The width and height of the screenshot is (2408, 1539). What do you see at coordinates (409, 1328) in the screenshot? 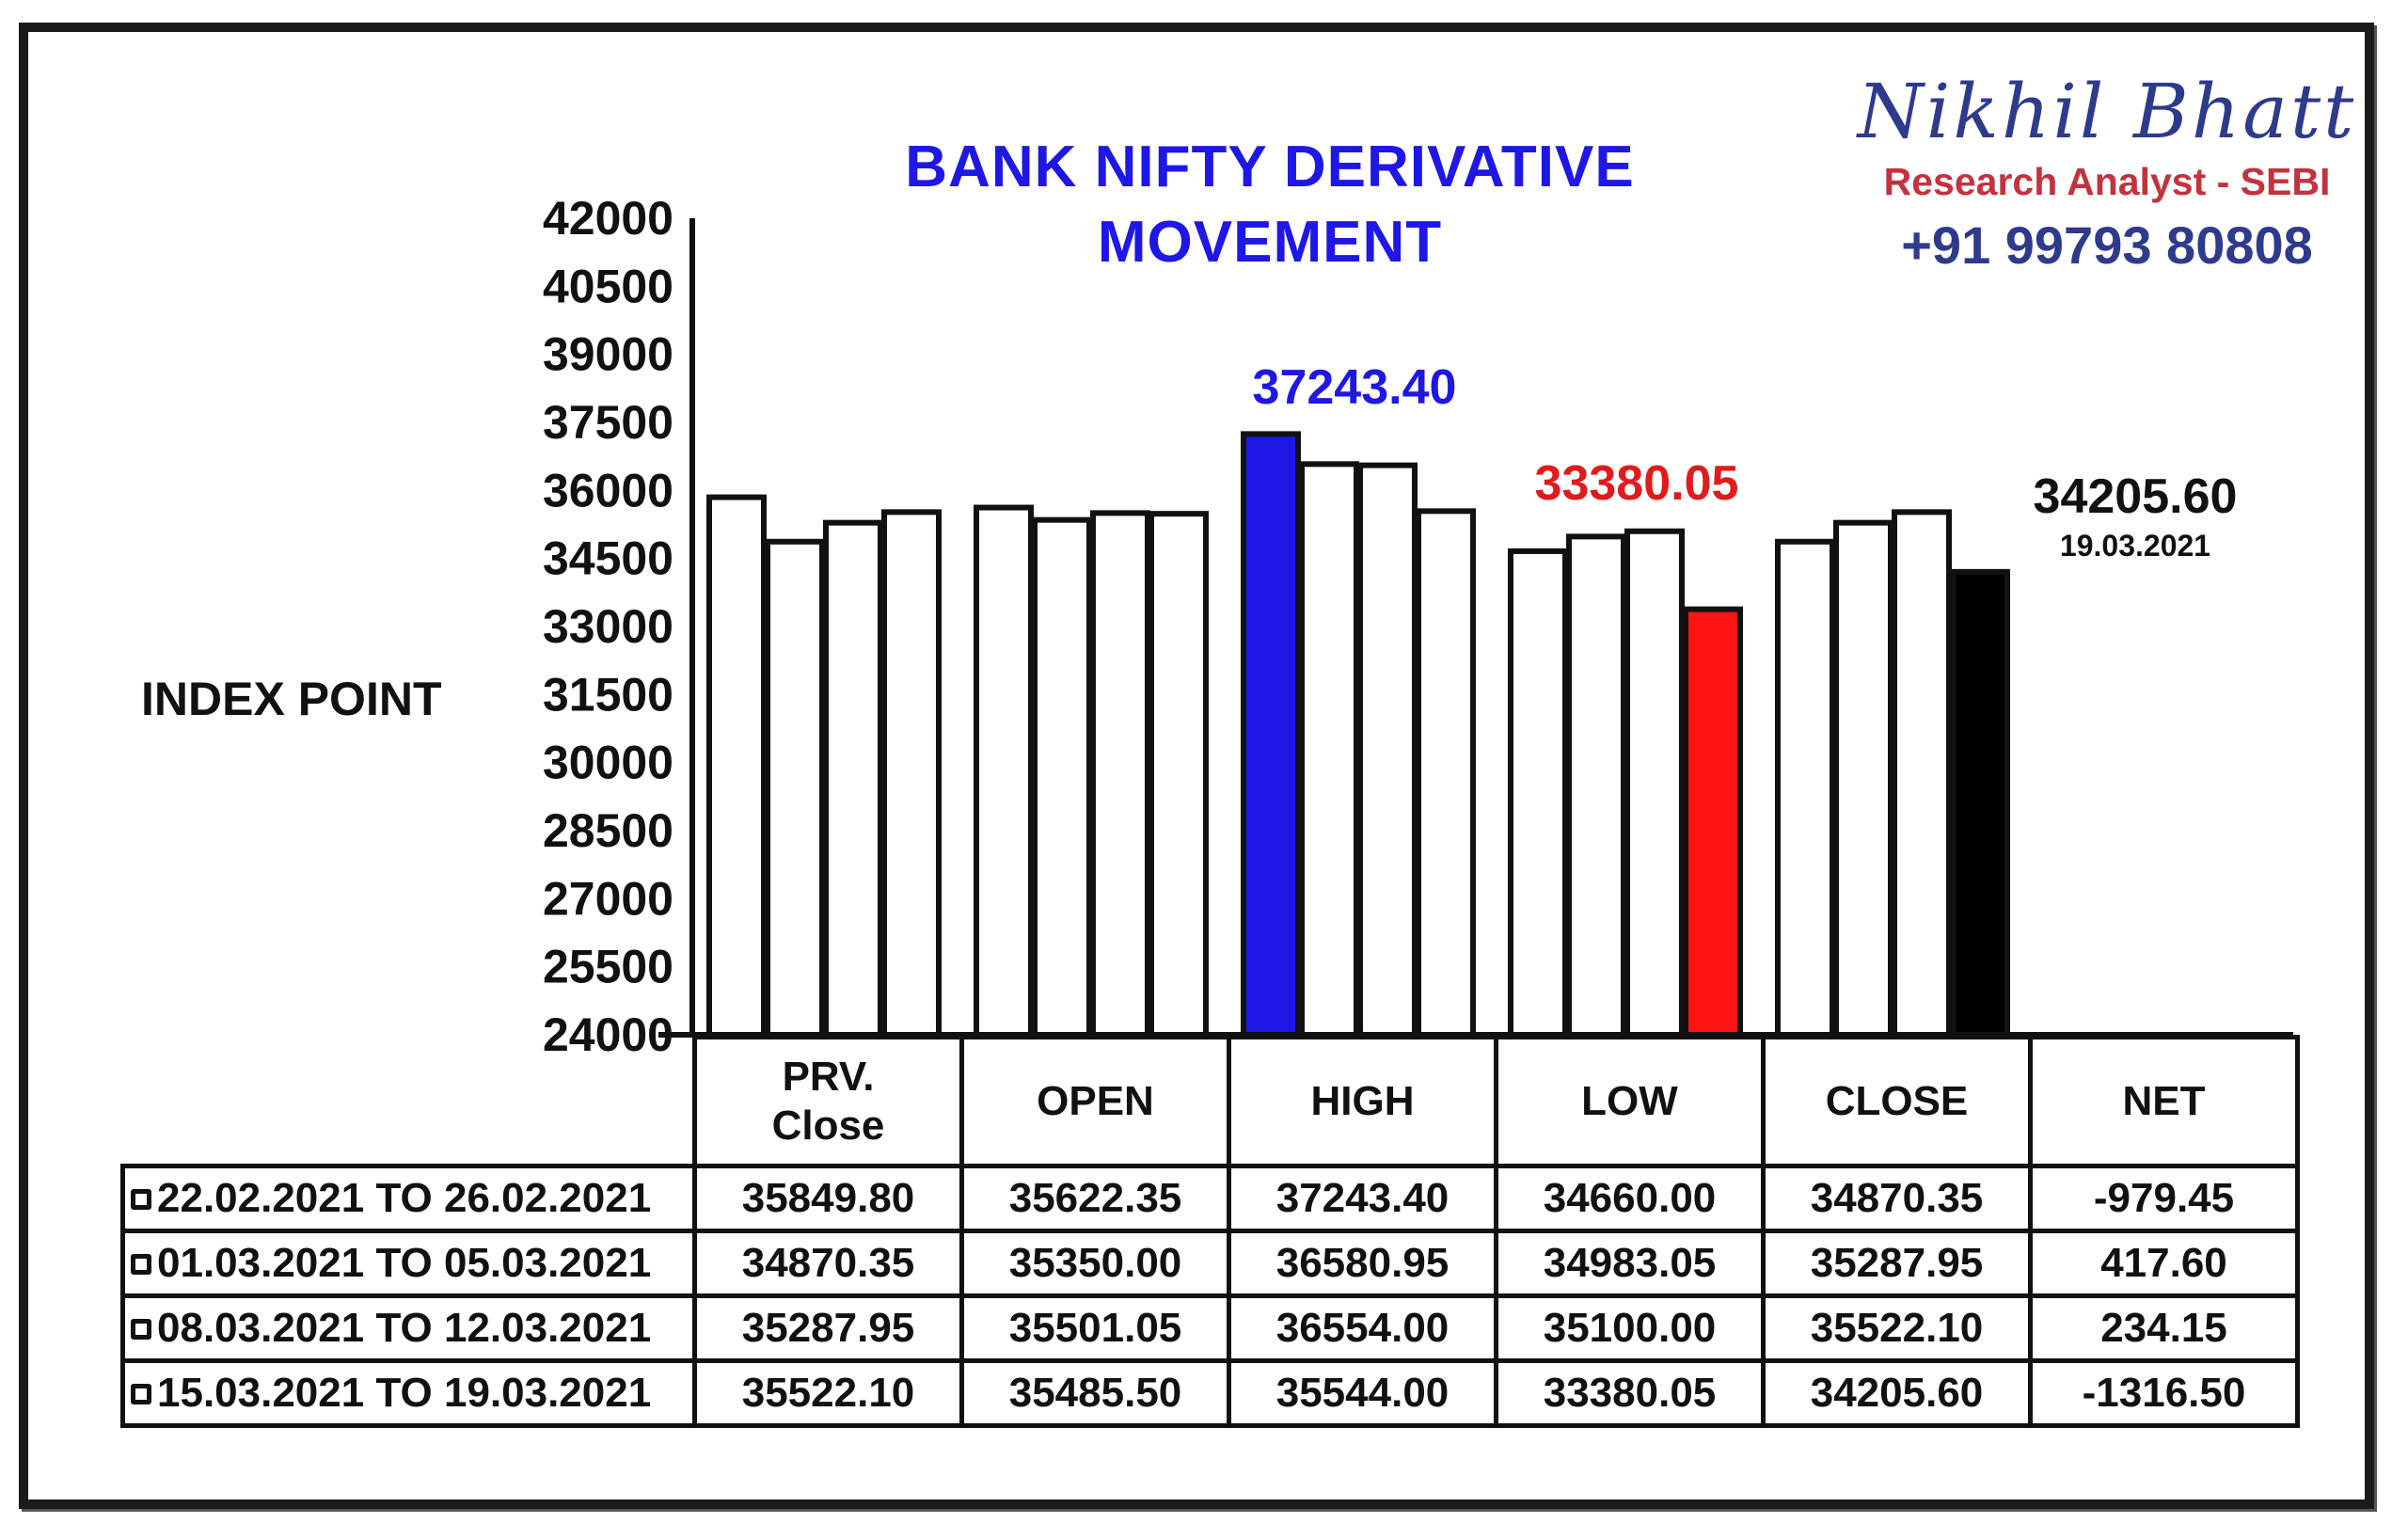
I see `row-period: 08.03.2021 TO 12.03.2021` at bounding box center [409, 1328].